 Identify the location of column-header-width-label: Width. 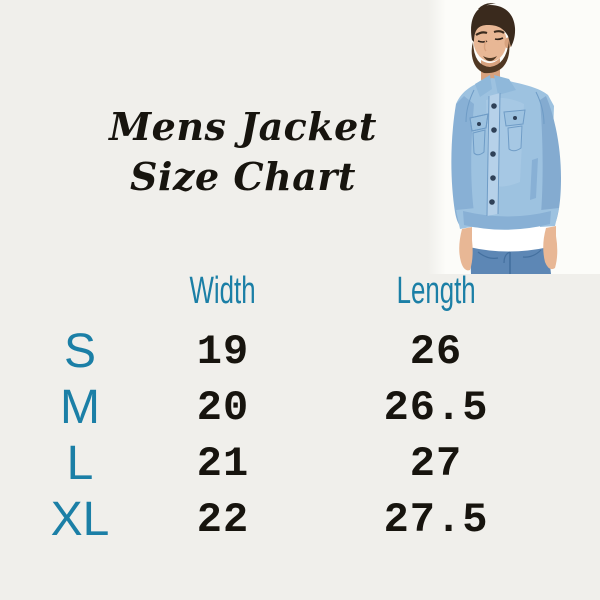
(223, 291).